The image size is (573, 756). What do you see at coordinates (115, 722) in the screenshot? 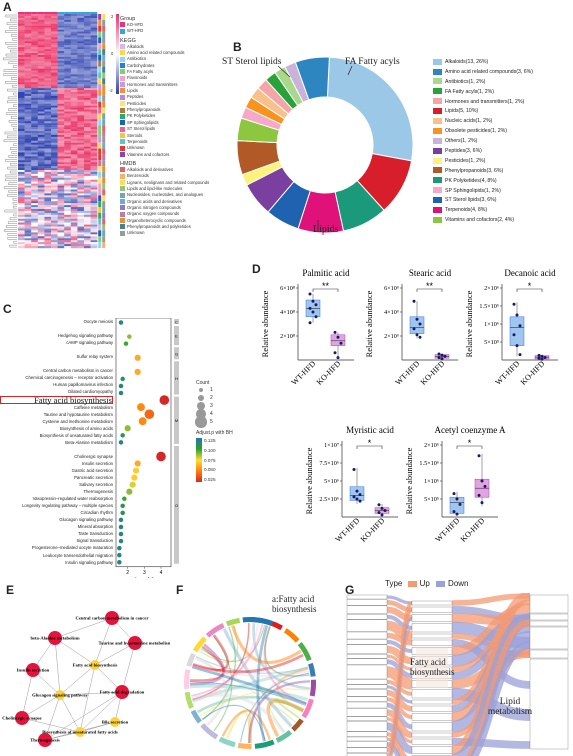
I see `network-node-label: Bile secretion` at bounding box center [115, 722].